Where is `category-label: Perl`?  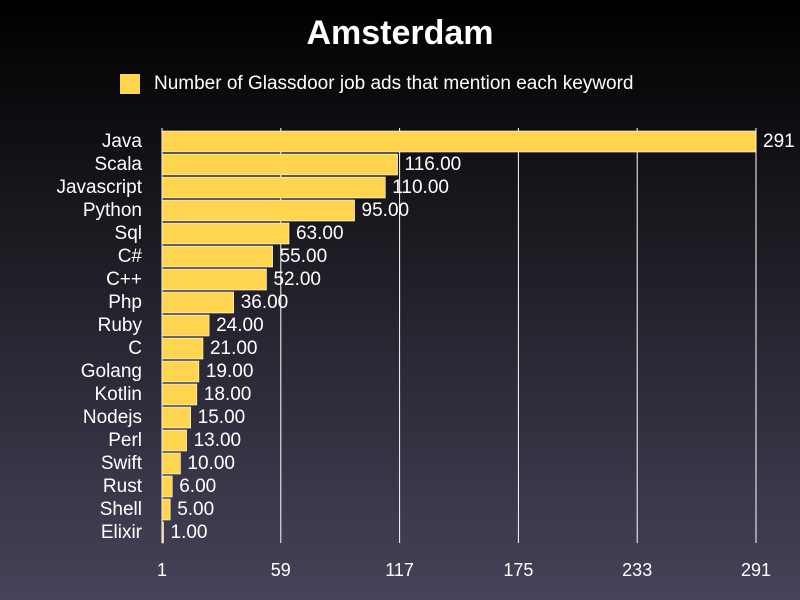
category-label: Perl is located at coordinates (125, 440).